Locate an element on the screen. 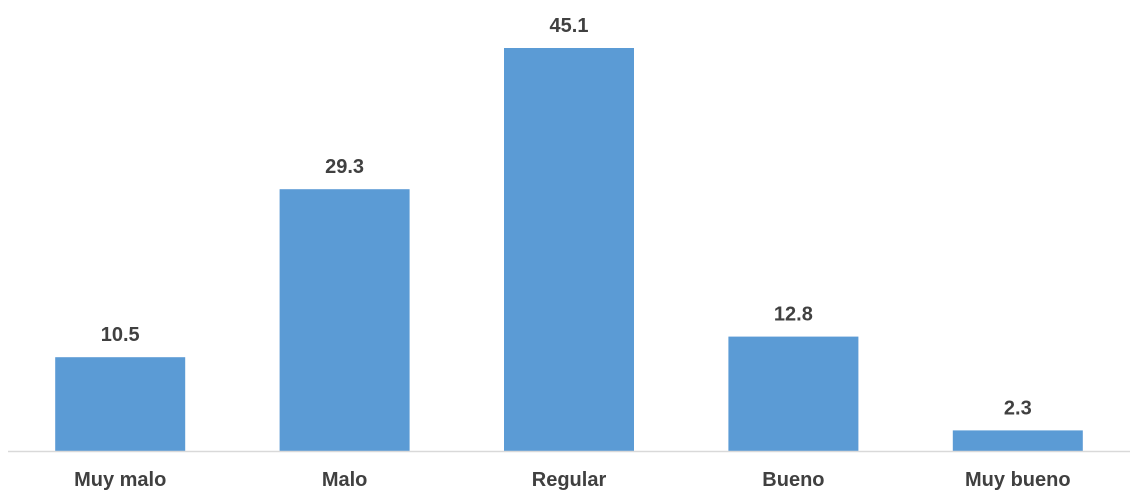 The width and height of the screenshot is (1138, 493). x-tick-label-2: Regular is located at coordinates (569, 480).